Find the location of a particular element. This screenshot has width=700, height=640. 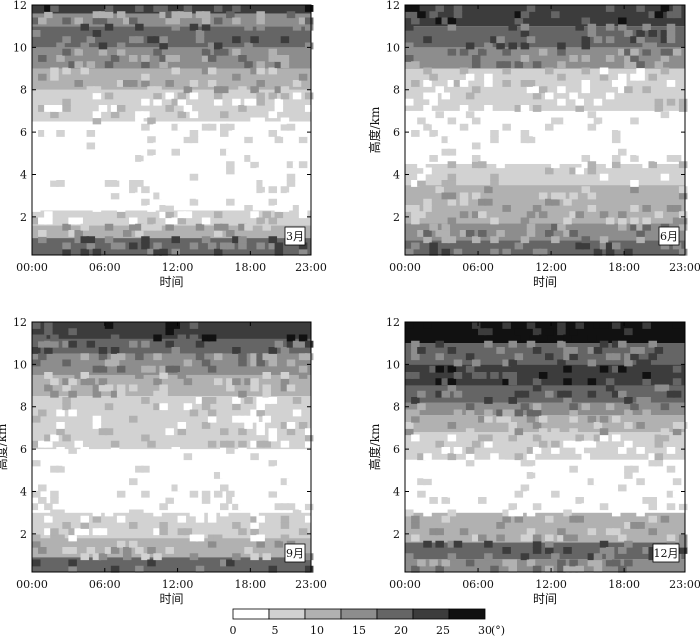

x-axis-title: 时间 is located at coordinates (545, 599).